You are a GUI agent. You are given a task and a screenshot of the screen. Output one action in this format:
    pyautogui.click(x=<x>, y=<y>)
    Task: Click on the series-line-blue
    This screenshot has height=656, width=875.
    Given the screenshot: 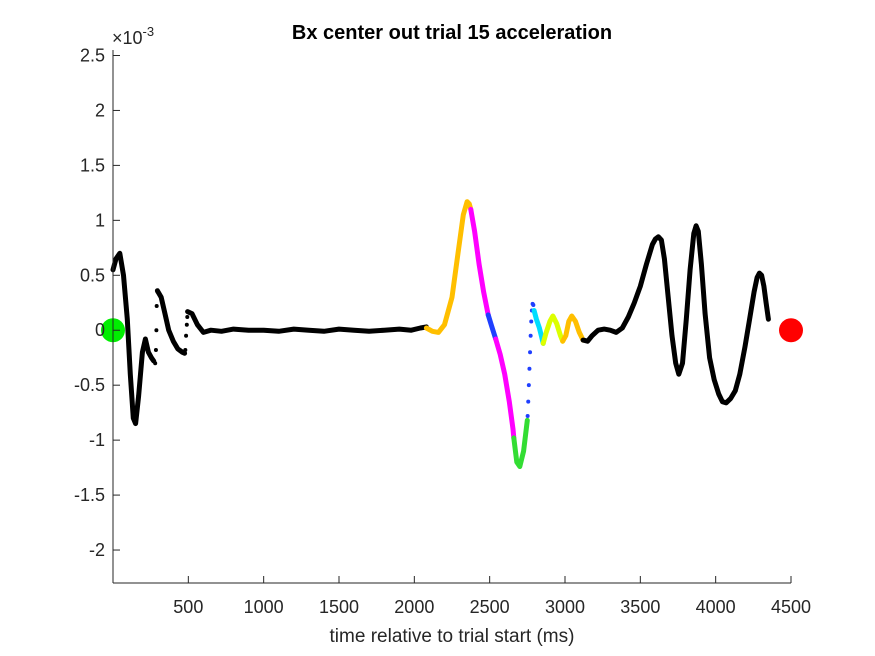 What is the action you would take?
    pyautogui.click(x=492, y=327)
    